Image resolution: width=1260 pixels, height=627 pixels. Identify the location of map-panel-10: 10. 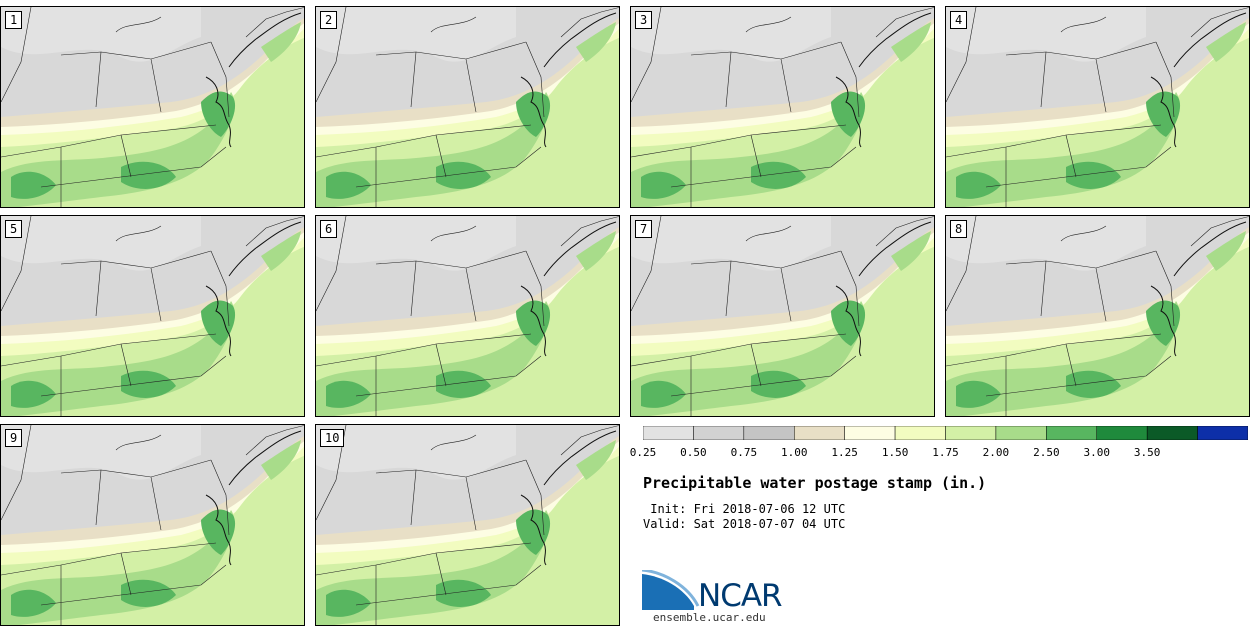
(467, 525).